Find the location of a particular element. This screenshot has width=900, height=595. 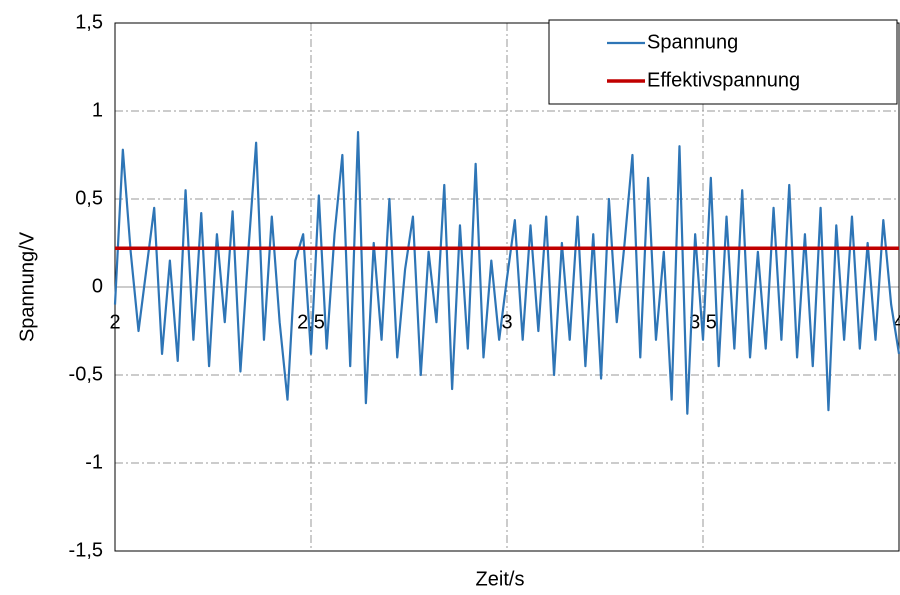

y-tick-label: 0,5 is located at coordinates (89, 198).